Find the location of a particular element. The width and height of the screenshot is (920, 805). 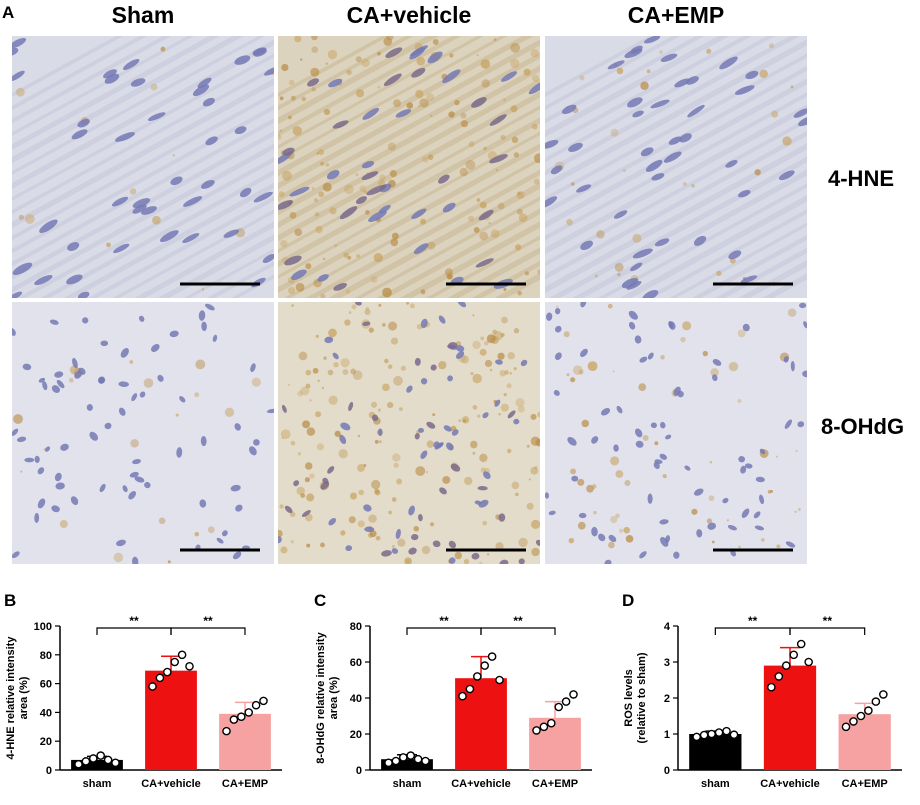

y-tick-label: 4 is located at coordinates (667, 627).